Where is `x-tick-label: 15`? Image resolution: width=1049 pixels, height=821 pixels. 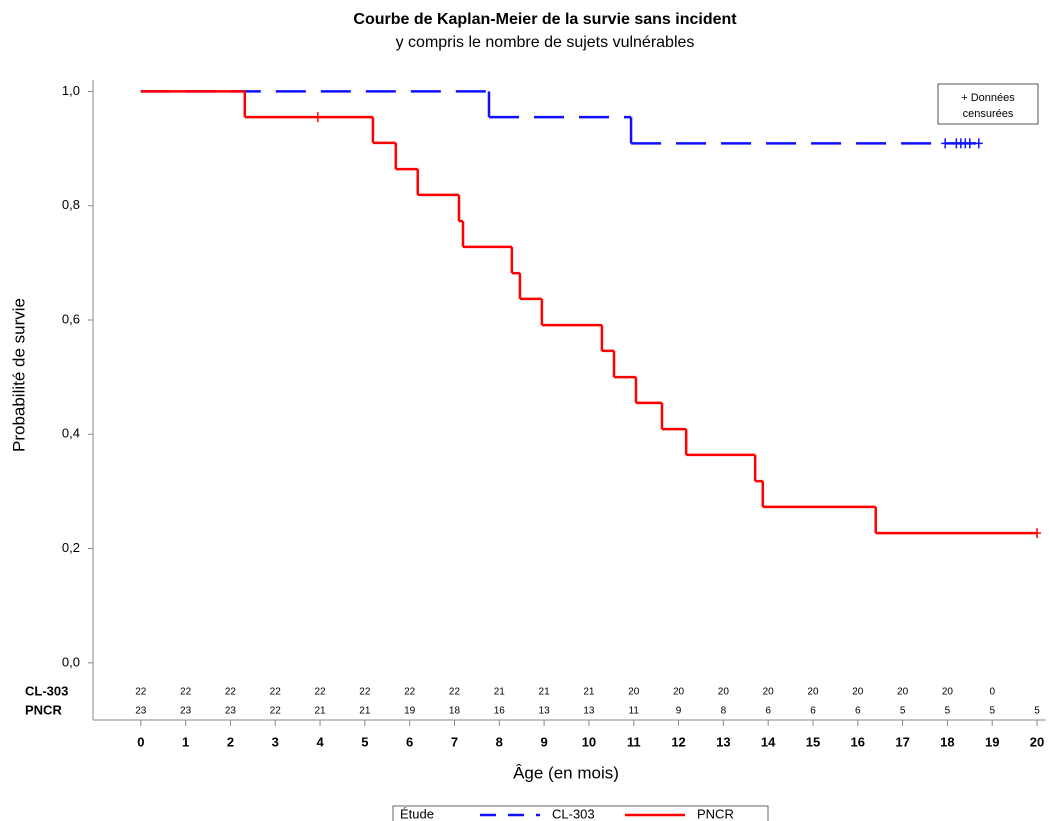
x-tick-label: 15 is located at coordinates (813, 741).